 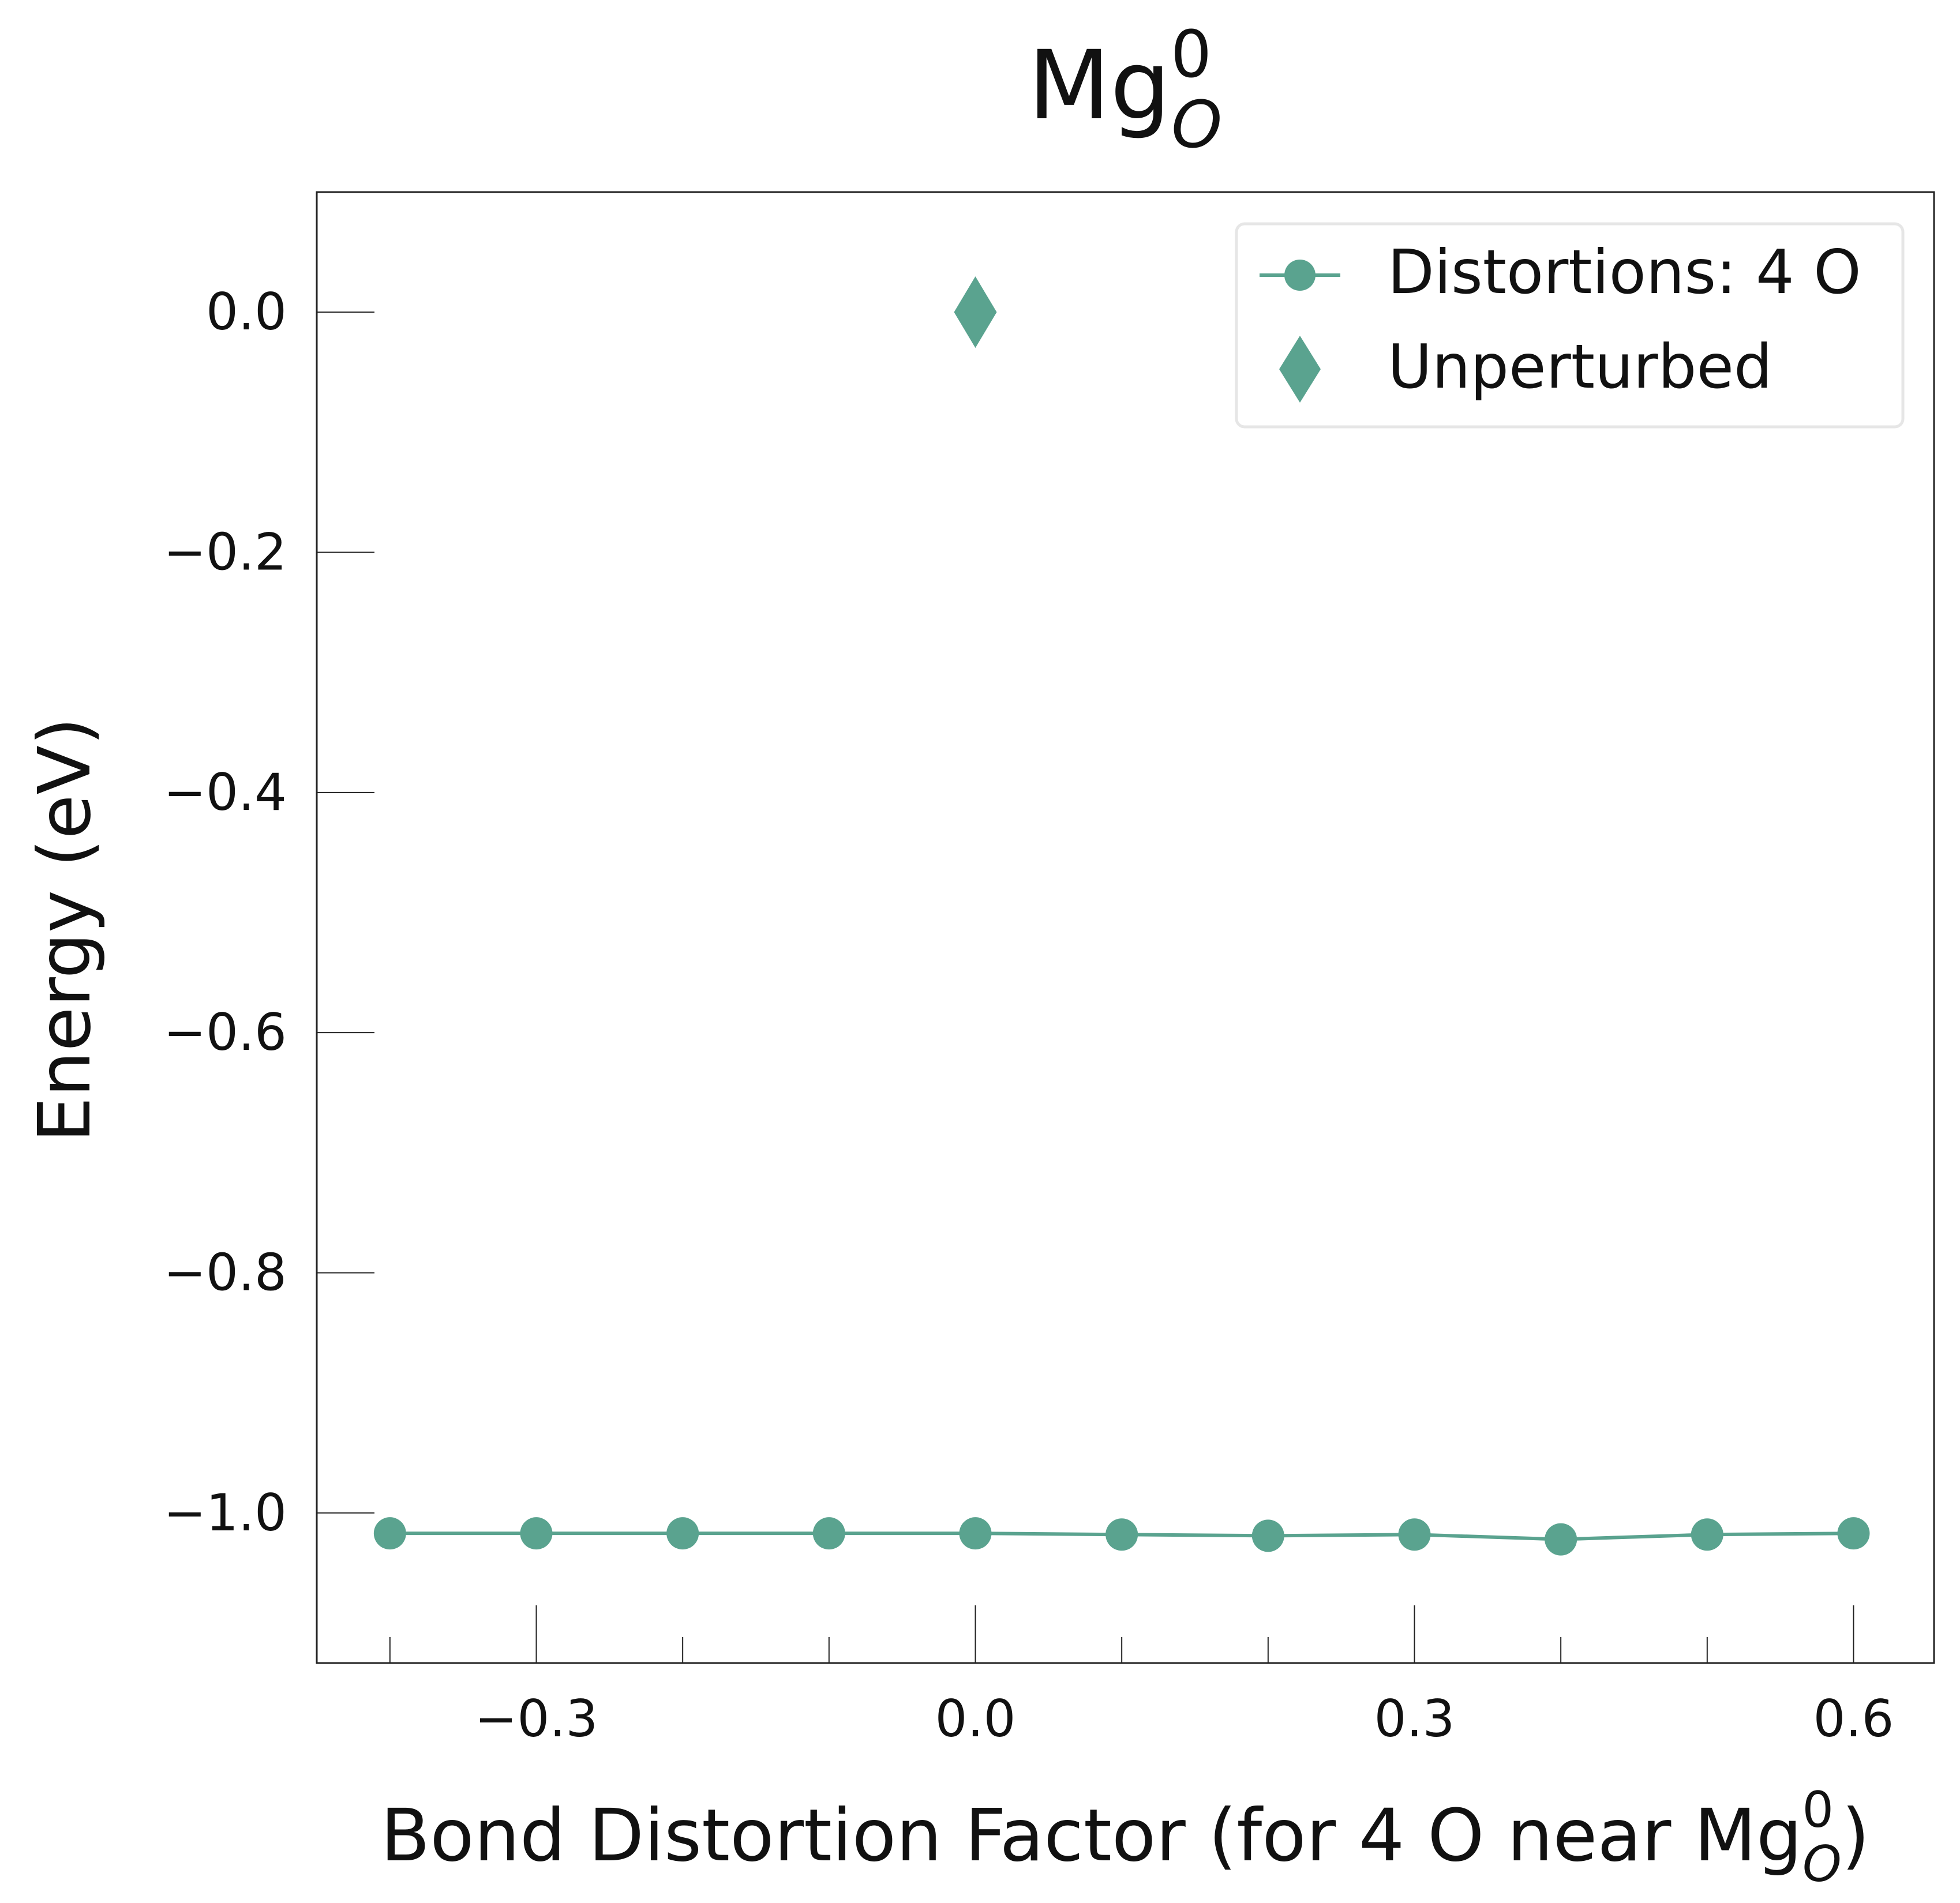 What do you see at coordinates (1856, 1836) in the screenshot?
I see `x-axis-label-suffix: )` at bounding box center [1856, 1836].